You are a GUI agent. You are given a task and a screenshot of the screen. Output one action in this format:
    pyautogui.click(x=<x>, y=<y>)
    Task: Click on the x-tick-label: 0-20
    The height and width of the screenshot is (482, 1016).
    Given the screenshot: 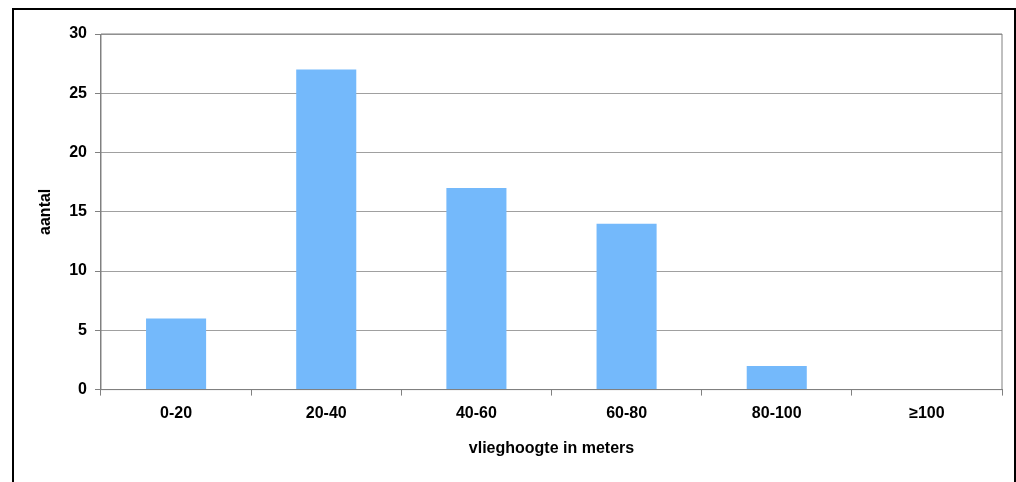 What is the action you would take?
    pyautogui.click(x=176, y=412)
    